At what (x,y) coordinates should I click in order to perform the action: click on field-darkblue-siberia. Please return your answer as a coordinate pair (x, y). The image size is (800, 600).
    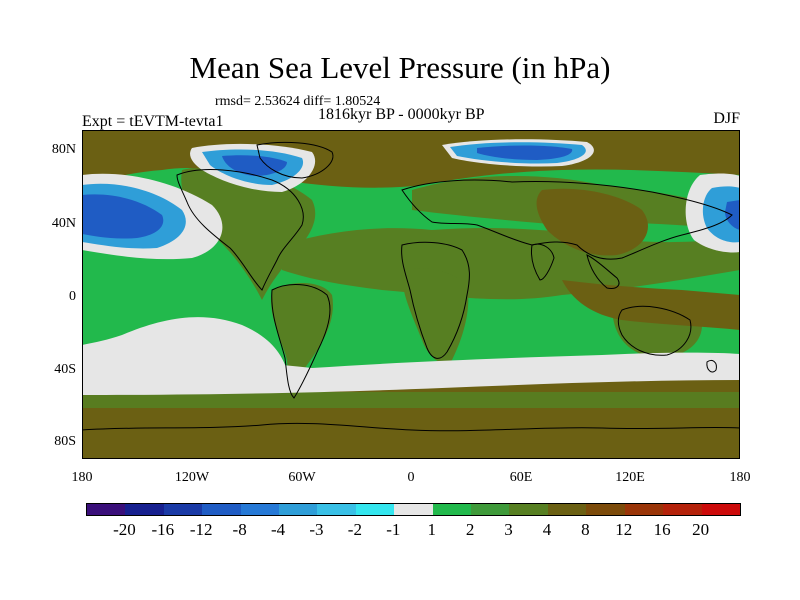
    Looking at the image, I should click on (525, 152).